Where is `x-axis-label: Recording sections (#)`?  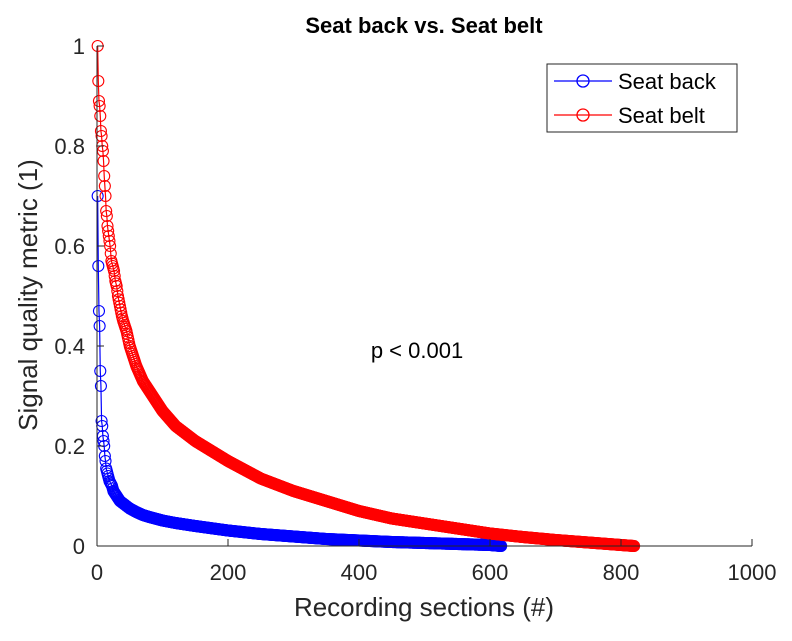
x-axis-label: Recording sections (#) is located at coordinates (424, 607).